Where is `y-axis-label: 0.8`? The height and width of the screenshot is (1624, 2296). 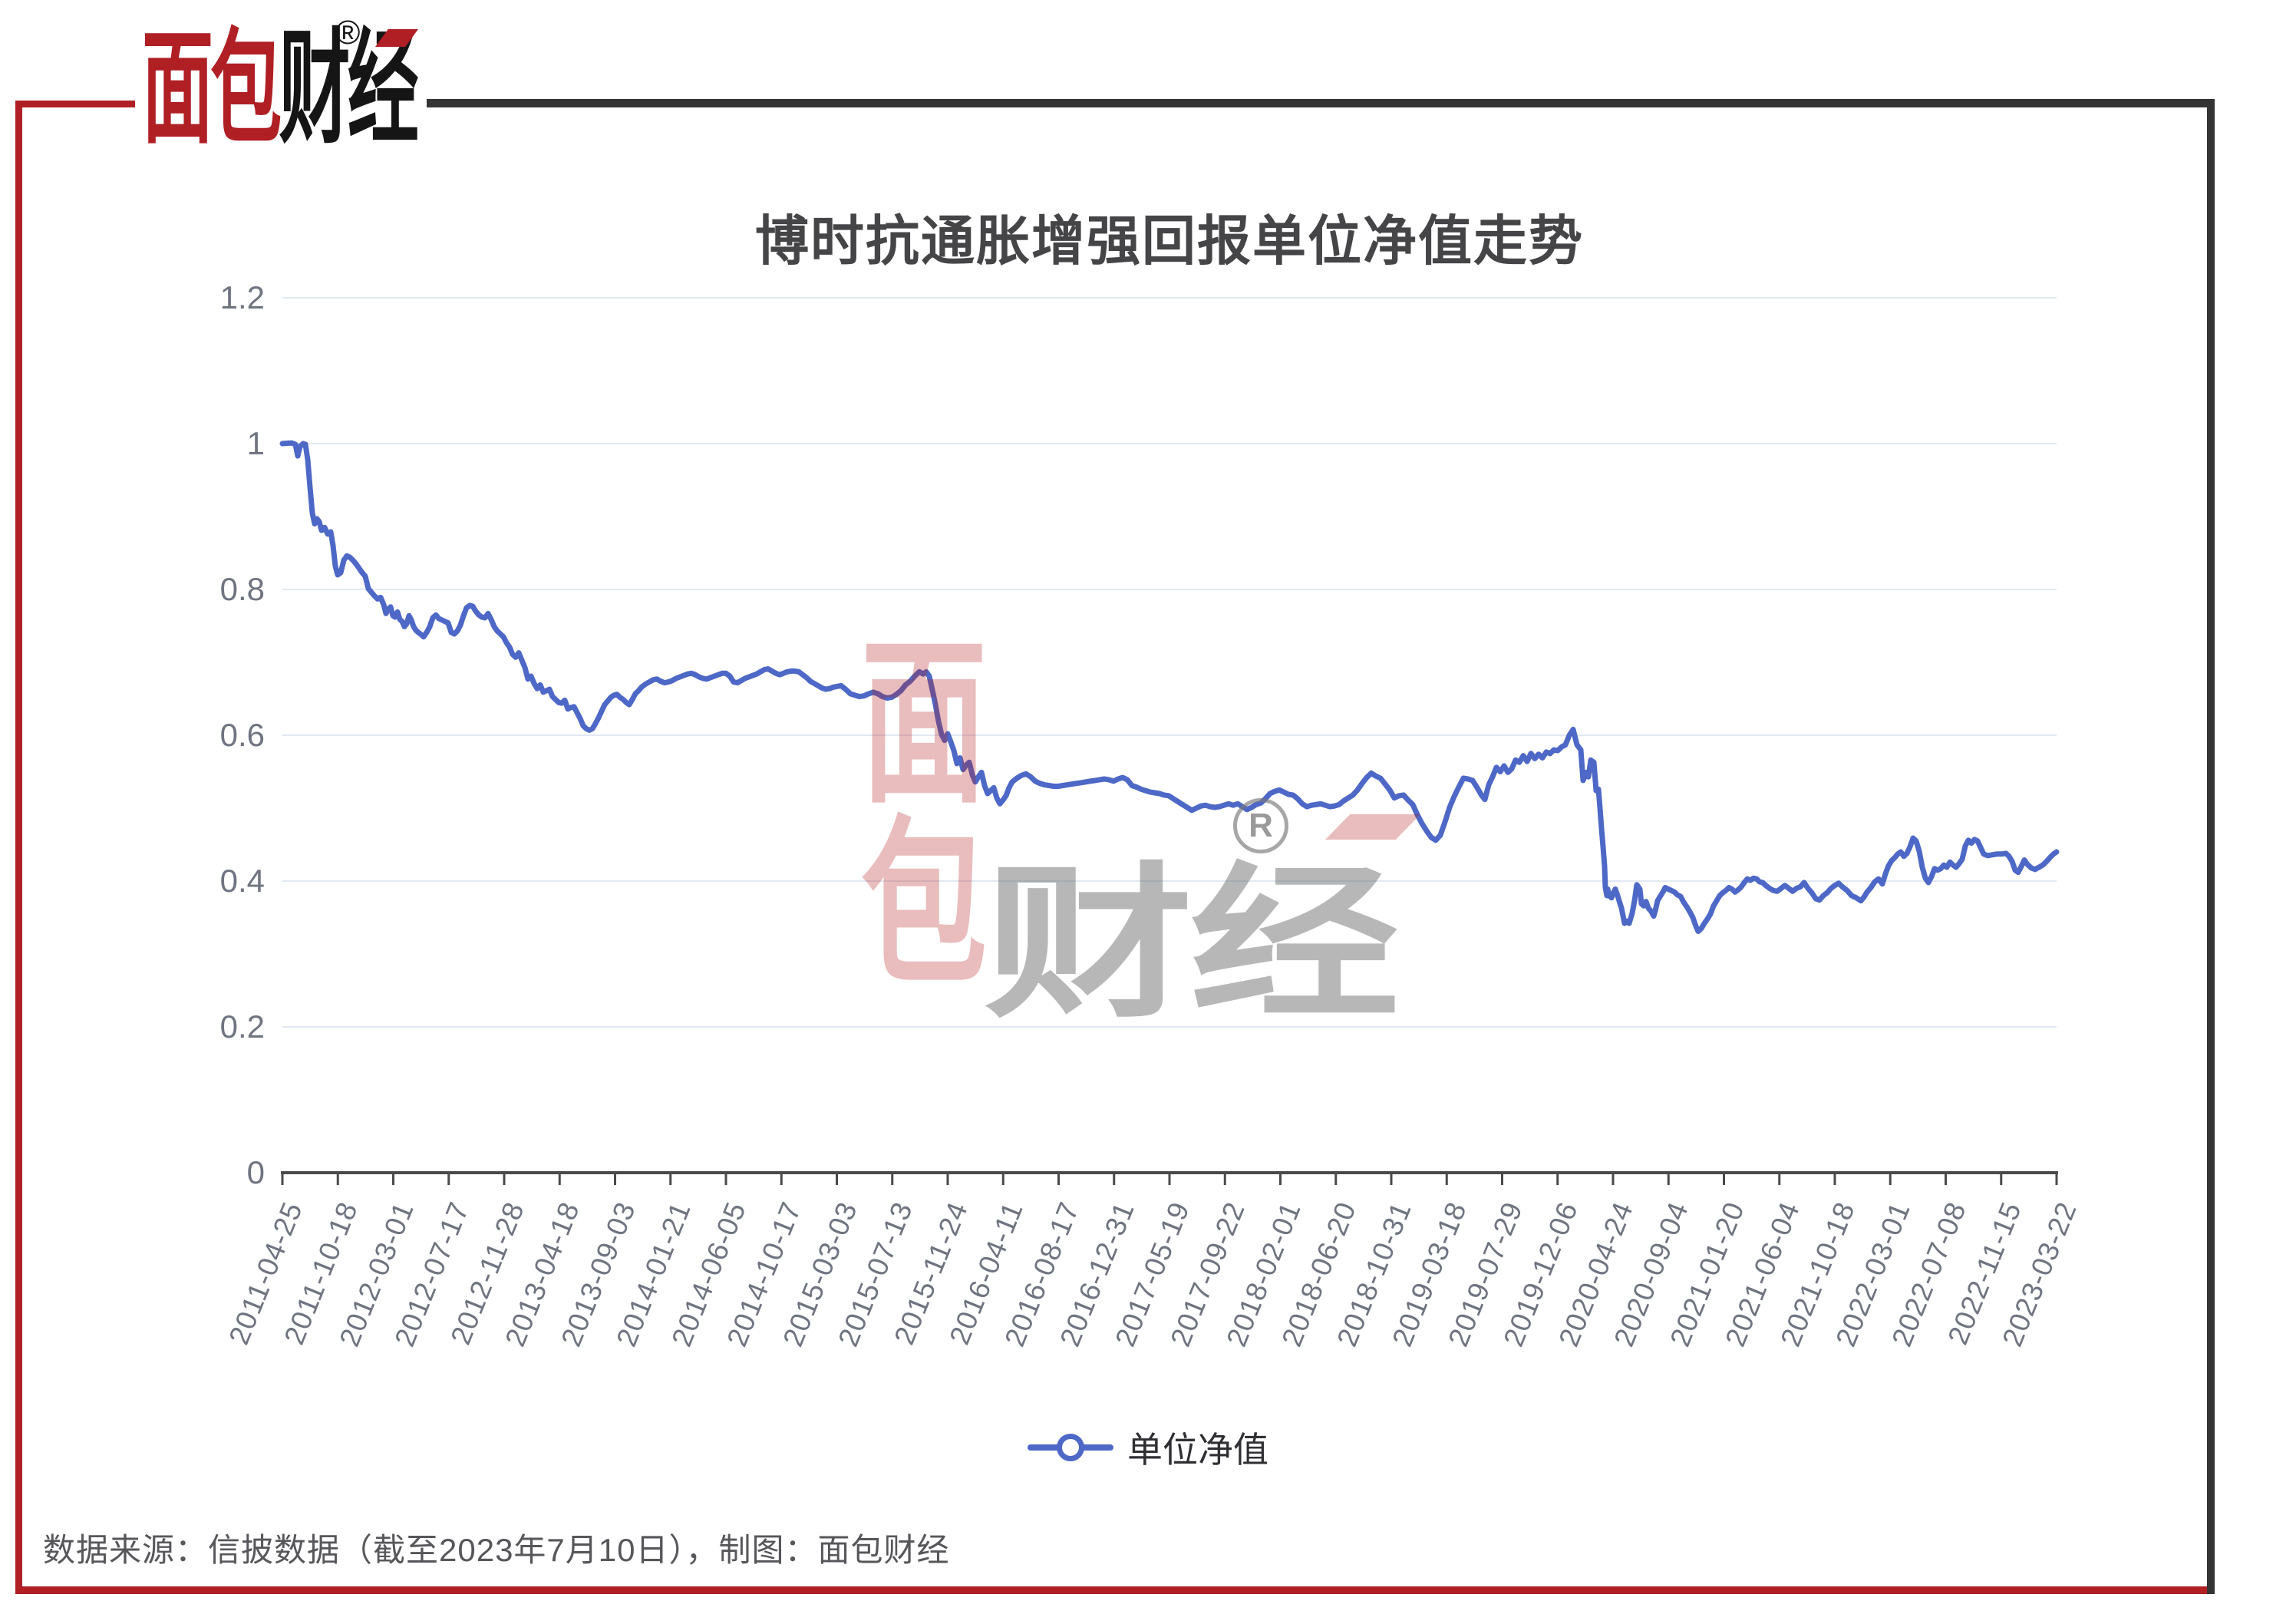
y-axis-label: 0.8 is located at coordinates (242, 589).